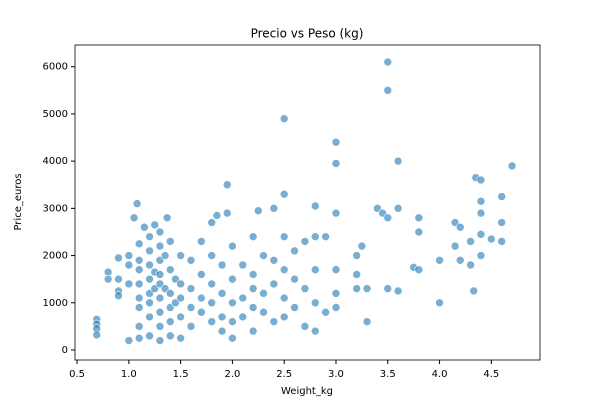 The height and width of the screenshot is (404, 600). What do you see at coordinates (77, 374) in the screenshot?
I see `x-tick-label: 0.5` at bounding box center [77, 374].